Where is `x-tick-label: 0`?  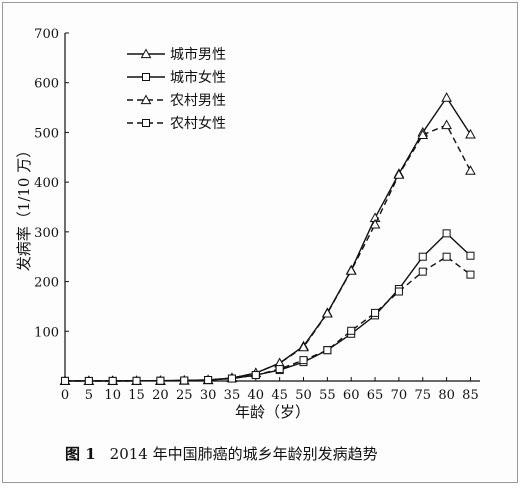 x-tick-label: 0 is located at coordinates (65, 395).